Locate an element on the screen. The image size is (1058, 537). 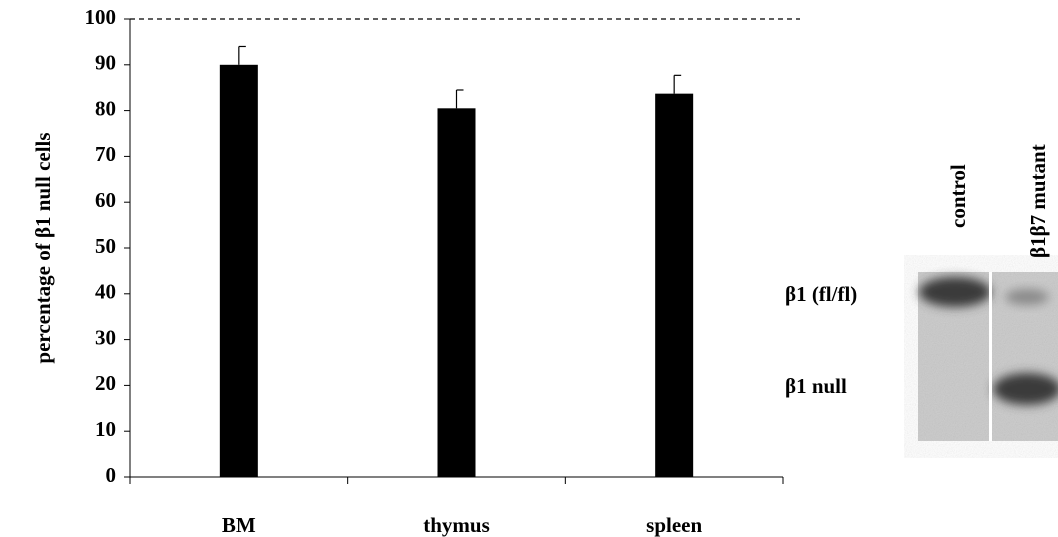
gel-image is located at coordinates (988, 356).